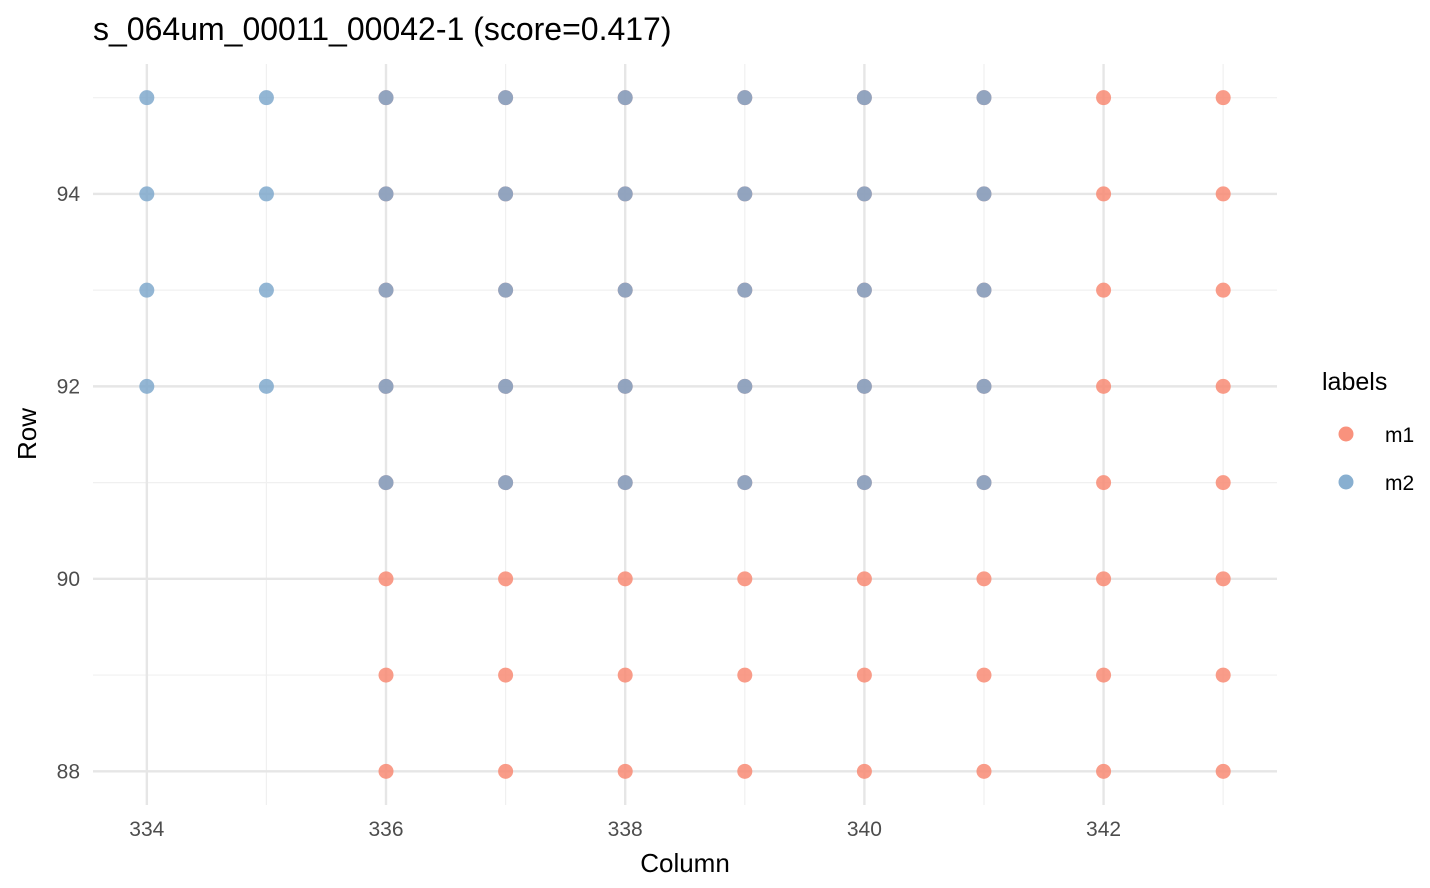  What do you see at coordinates (1399, 435) in the screenshot?
I see `legend-label-m1: m1` at bounding box center [1399, 435].